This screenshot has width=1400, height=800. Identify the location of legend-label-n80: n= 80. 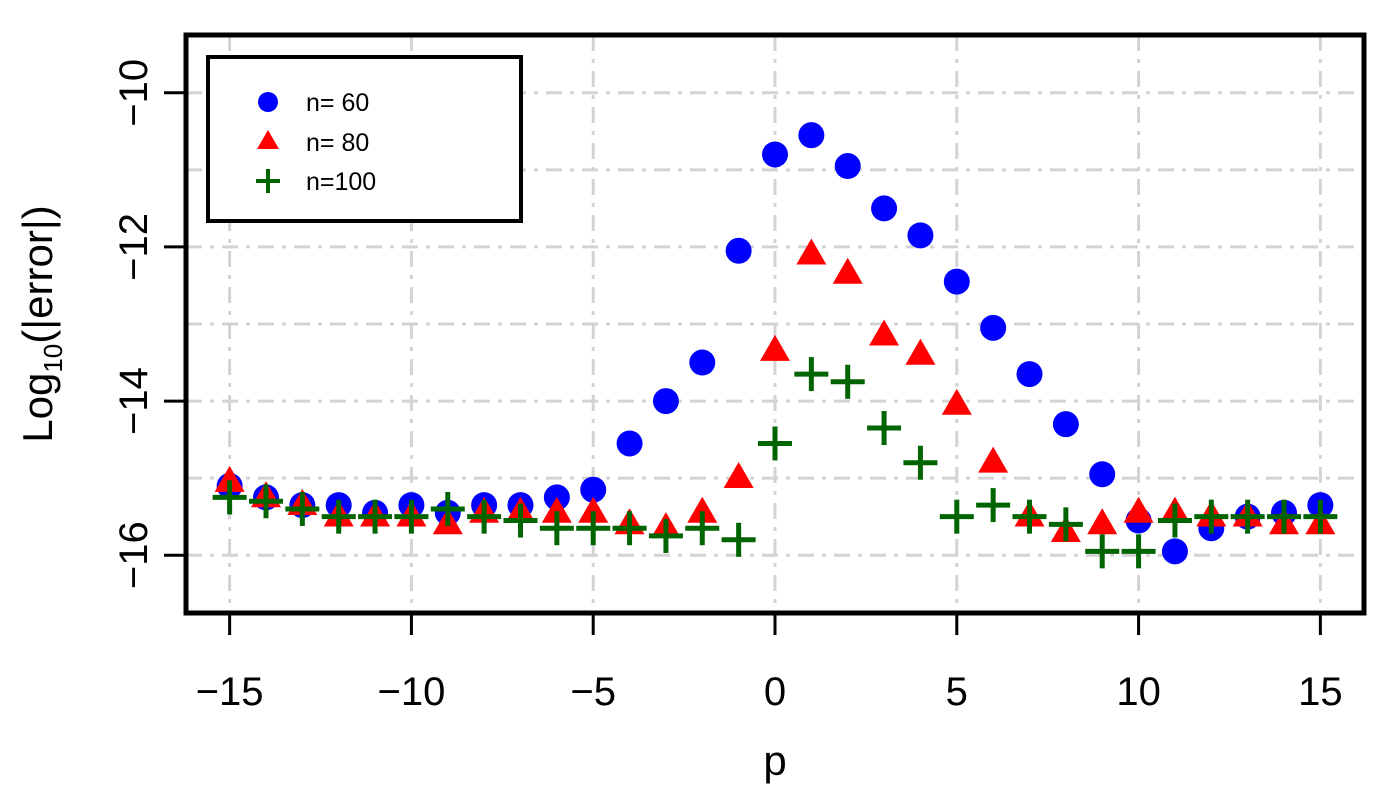
(337, 143).